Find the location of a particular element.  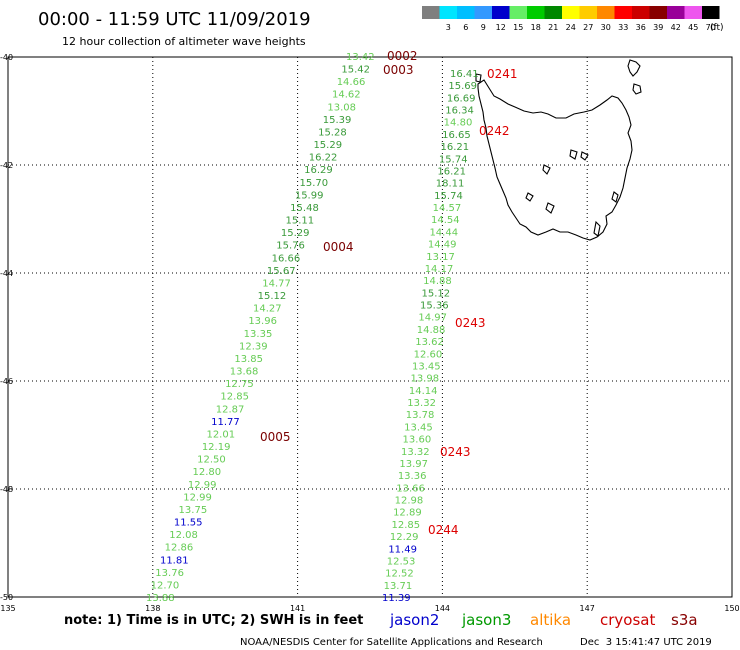

wave-height-value: 16.34 is located at coordinates (459, 111).